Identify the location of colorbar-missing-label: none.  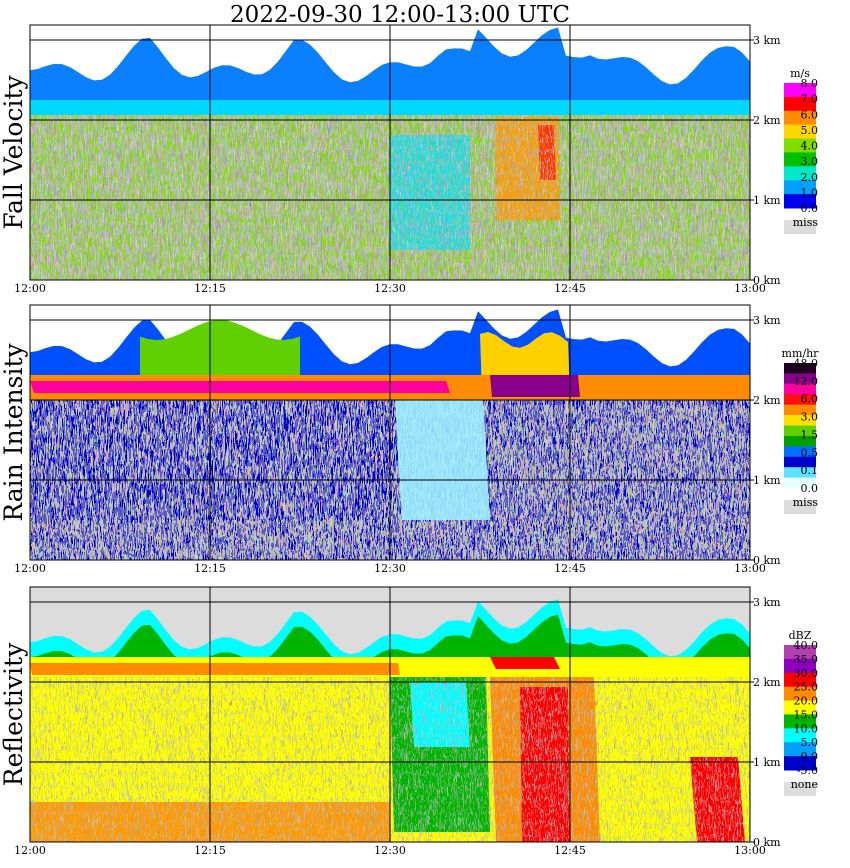
(804, 784).